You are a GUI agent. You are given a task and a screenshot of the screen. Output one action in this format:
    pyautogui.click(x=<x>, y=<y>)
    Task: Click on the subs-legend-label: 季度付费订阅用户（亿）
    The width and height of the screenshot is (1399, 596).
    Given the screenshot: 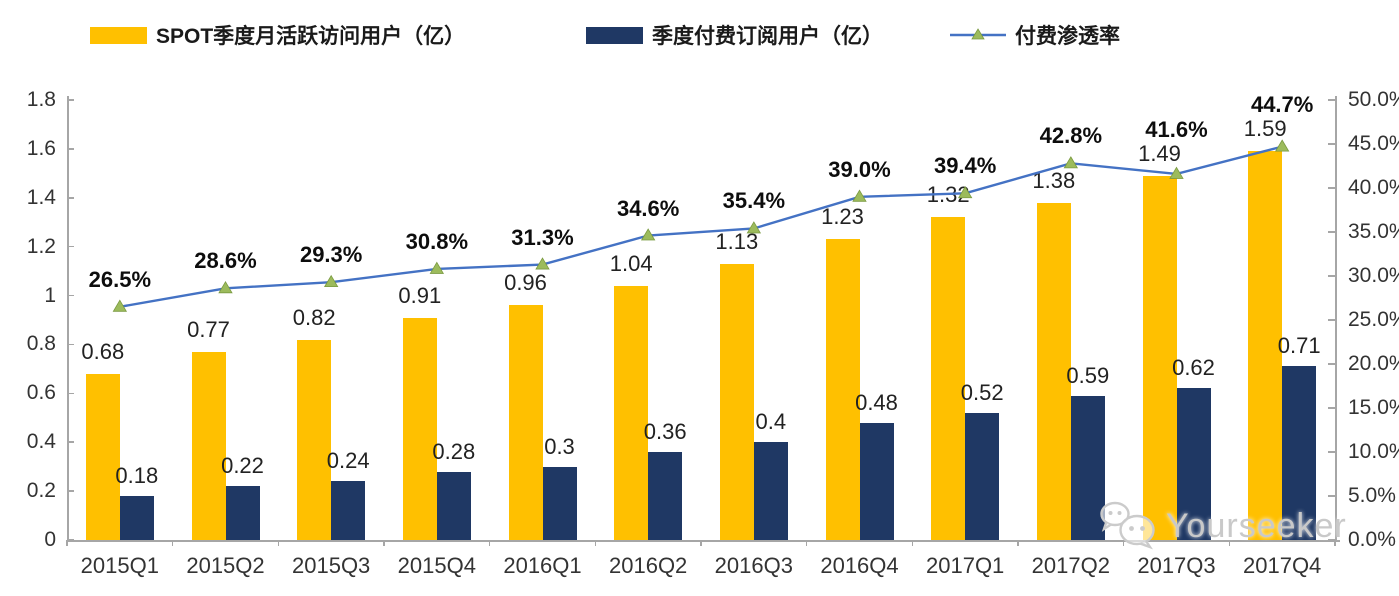 What is the action you would take?
    pyautogui.click(x=767, y=36)
    